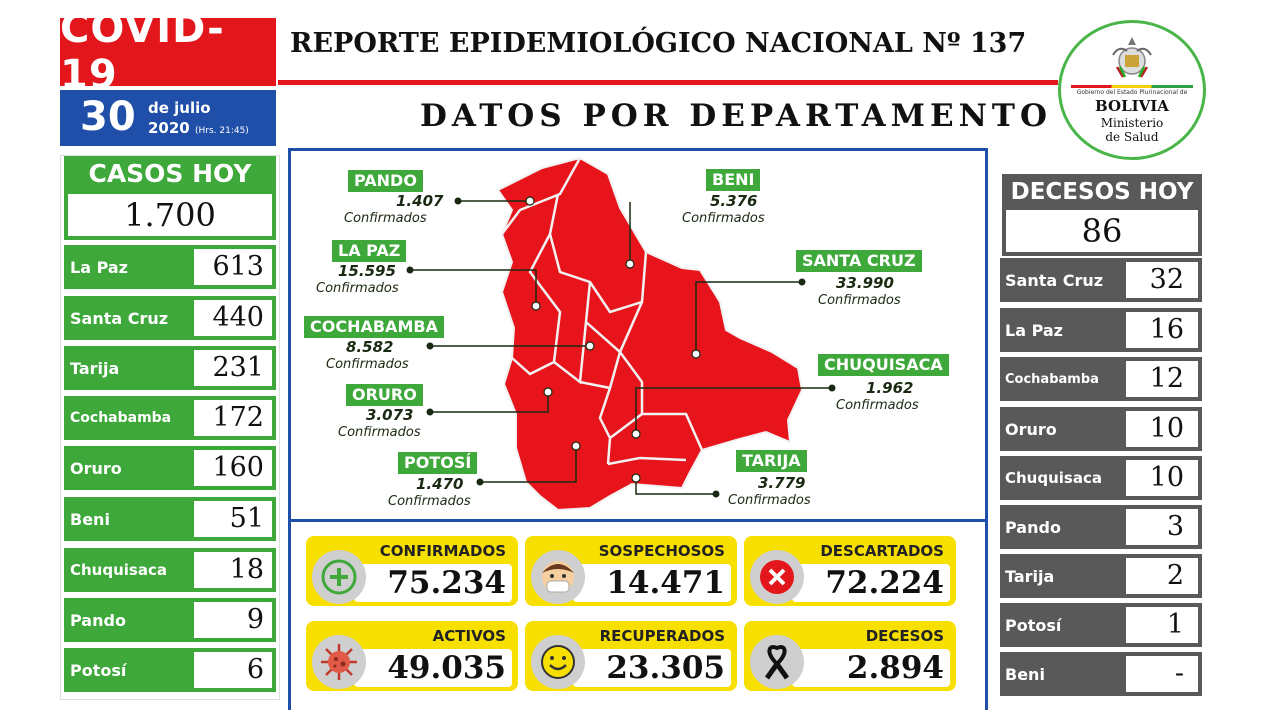  I want to click on cases-row: Cochabamba 172, so click(170, 418).